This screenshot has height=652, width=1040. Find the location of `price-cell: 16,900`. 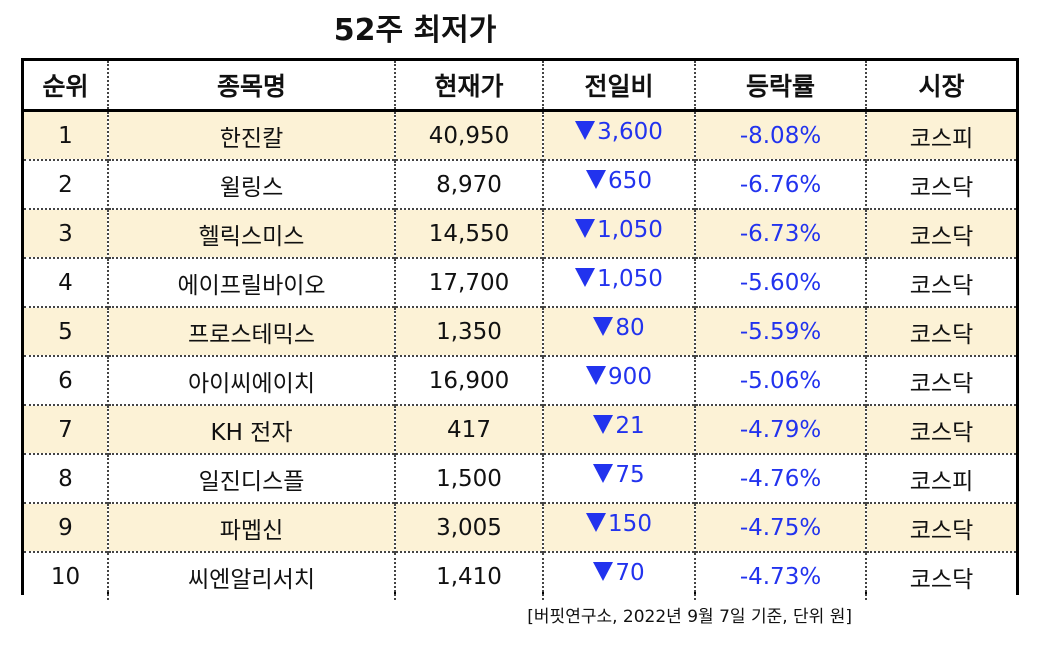

price-cell: 16,900 is located at coordinates (468, 380).